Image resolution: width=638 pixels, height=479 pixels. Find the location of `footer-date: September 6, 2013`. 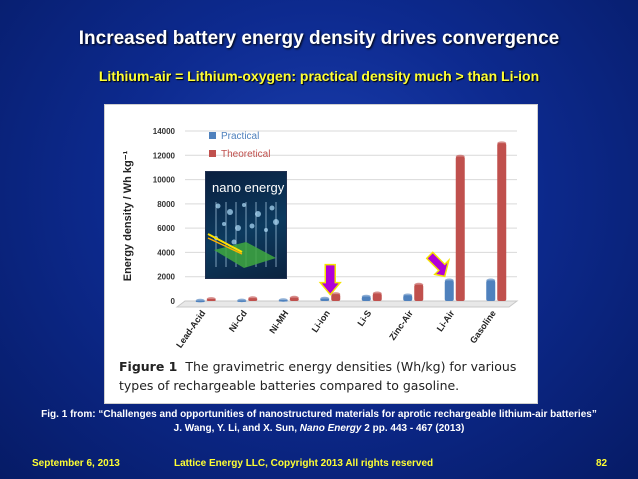

footer-date: September 6, 2013 is located at coordinates (76, 463).